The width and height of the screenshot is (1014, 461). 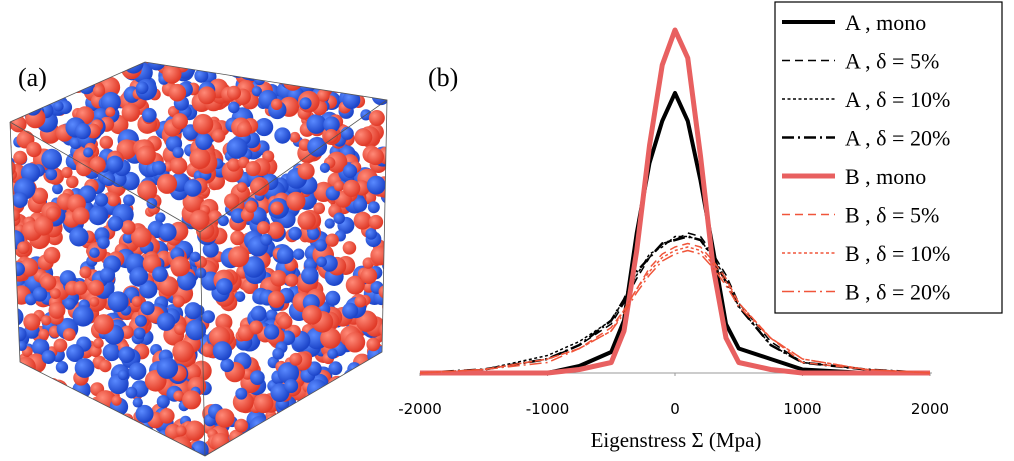 What do you see at coordinates (892, 61) in the screenshot?
I see `legend-label: A , δ = 5%` at bounding box center [892, 61].